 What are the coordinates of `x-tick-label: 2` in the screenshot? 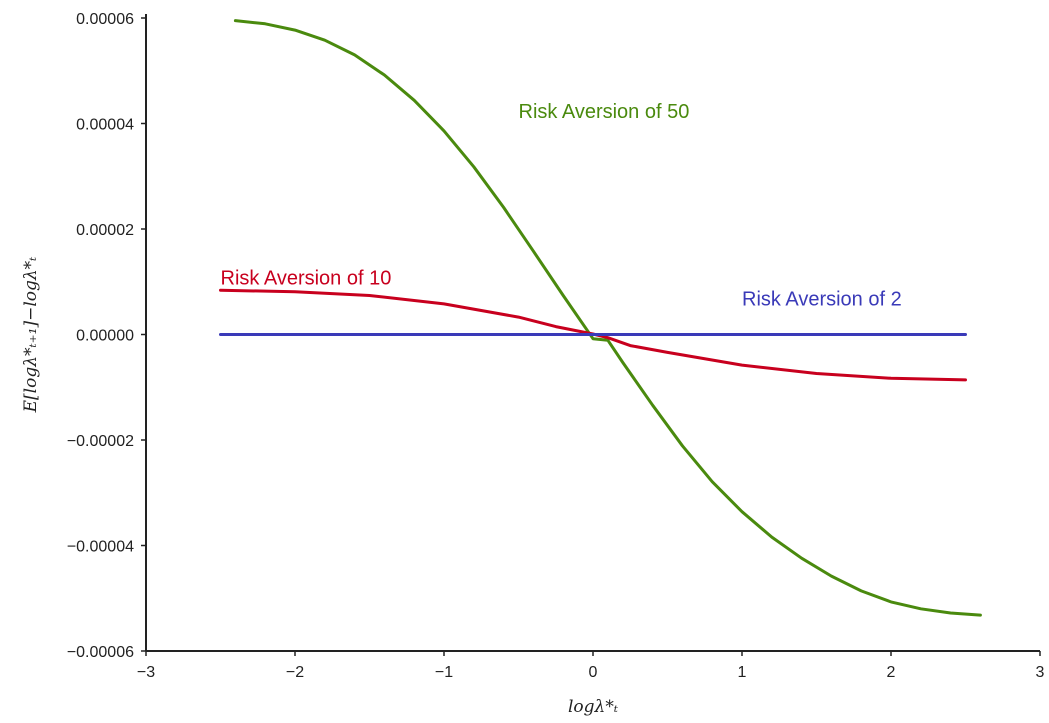 It's located at (891, 672).